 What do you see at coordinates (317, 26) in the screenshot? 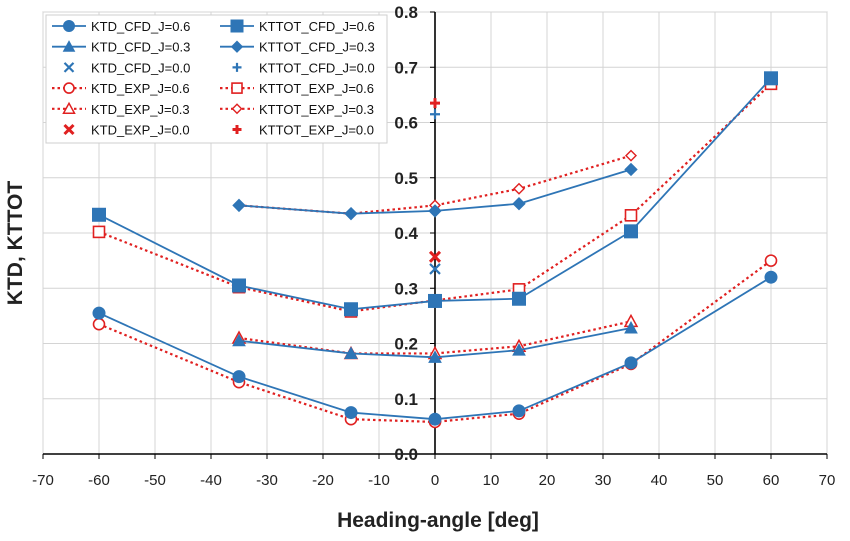
I see `legend-label: KTTOT_CFD_J=0.6` at bounding box center [317, 26].